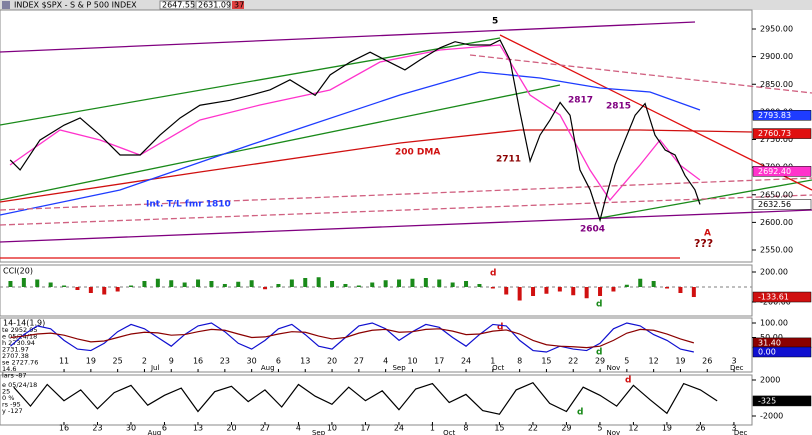  I want to click on value-marker-label: 2793.83, so click(774, 115).